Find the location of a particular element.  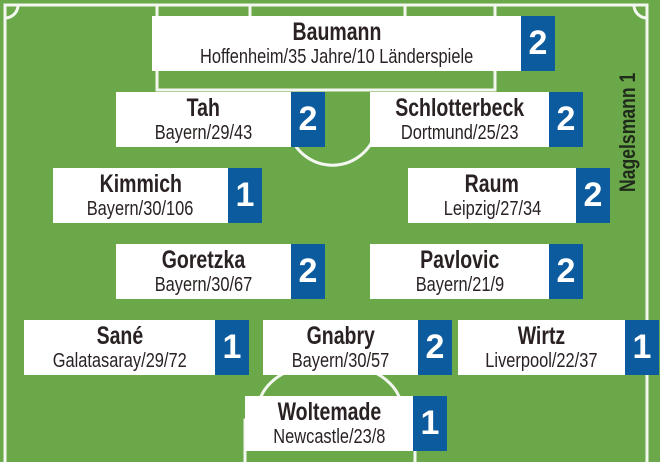

player-name: Kimmich is located at coordinates (140, 184).